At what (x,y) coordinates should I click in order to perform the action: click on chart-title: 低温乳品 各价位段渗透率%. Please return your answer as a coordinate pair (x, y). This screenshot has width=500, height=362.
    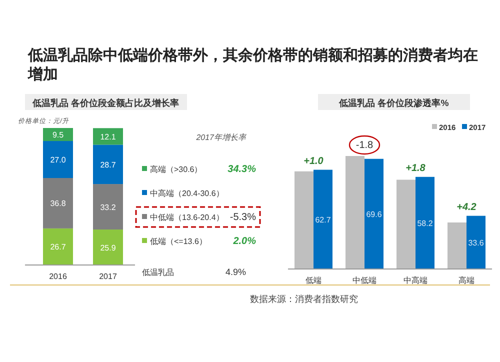
    Looking at the image, I should click on (393, 103).